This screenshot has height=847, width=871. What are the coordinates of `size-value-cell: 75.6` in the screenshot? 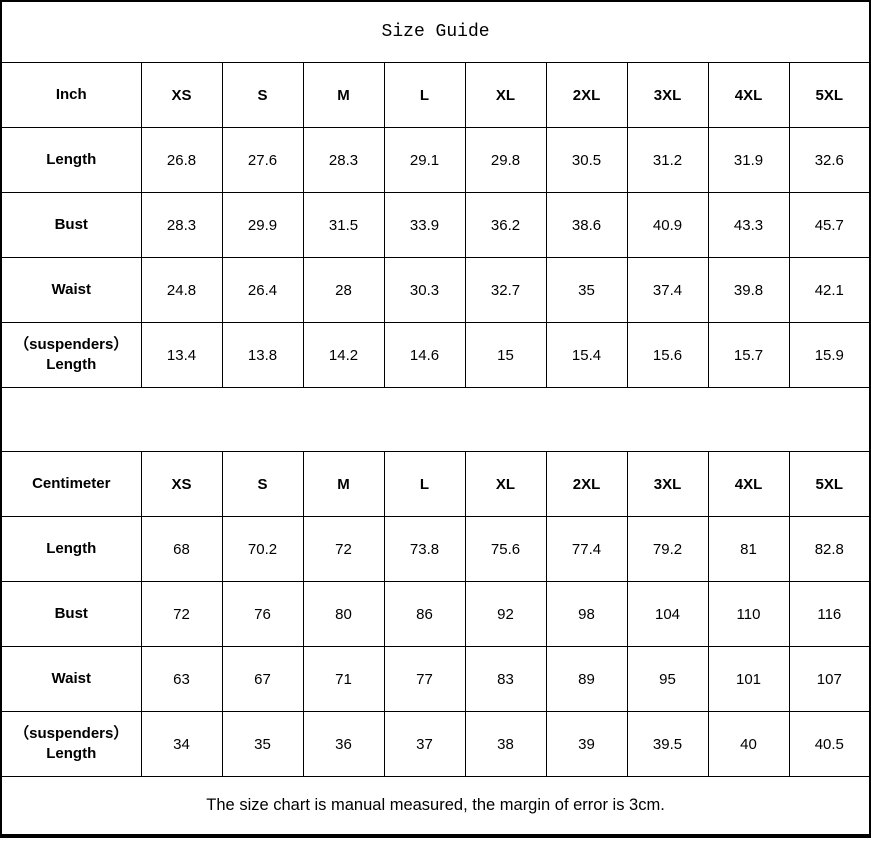 It's located at (505, 549).